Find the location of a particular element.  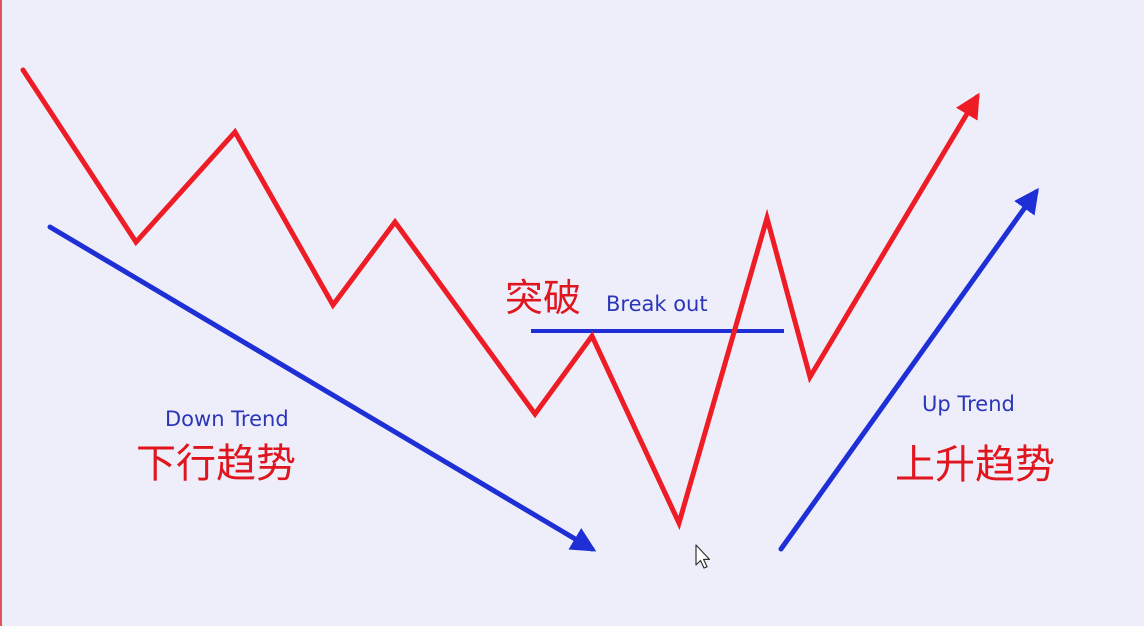

up-trend-label-zh: 上升趋势 is located at coordinates (975, 465).